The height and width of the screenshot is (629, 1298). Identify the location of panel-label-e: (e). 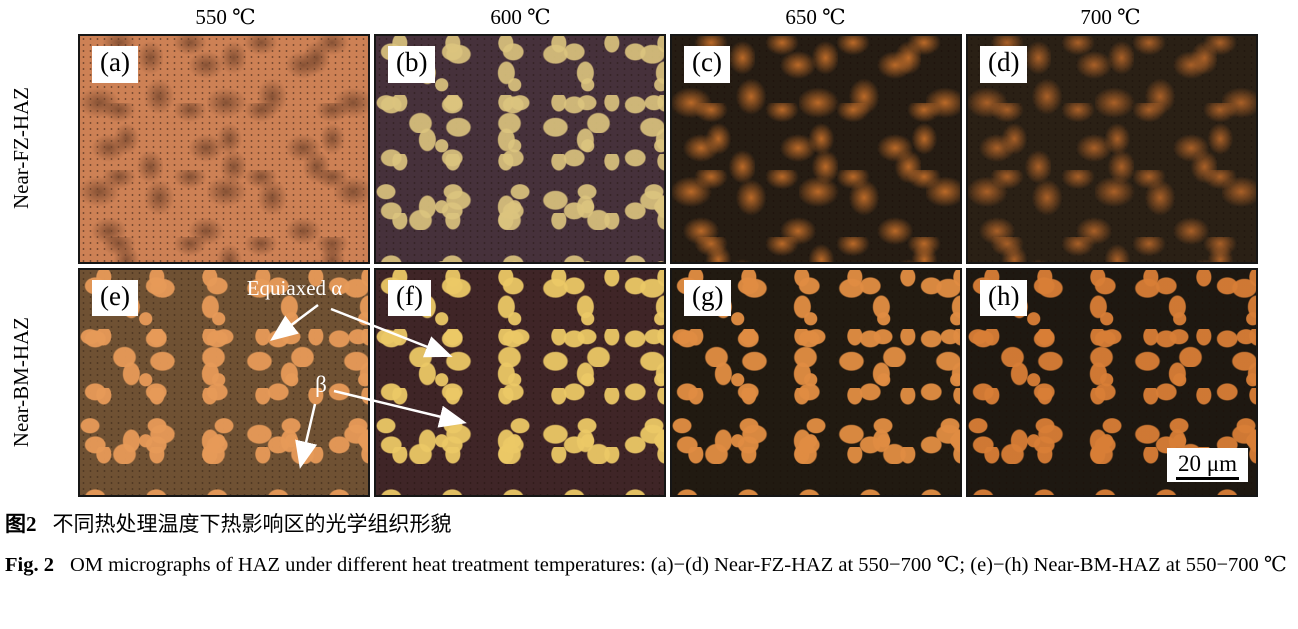
(115, 298).